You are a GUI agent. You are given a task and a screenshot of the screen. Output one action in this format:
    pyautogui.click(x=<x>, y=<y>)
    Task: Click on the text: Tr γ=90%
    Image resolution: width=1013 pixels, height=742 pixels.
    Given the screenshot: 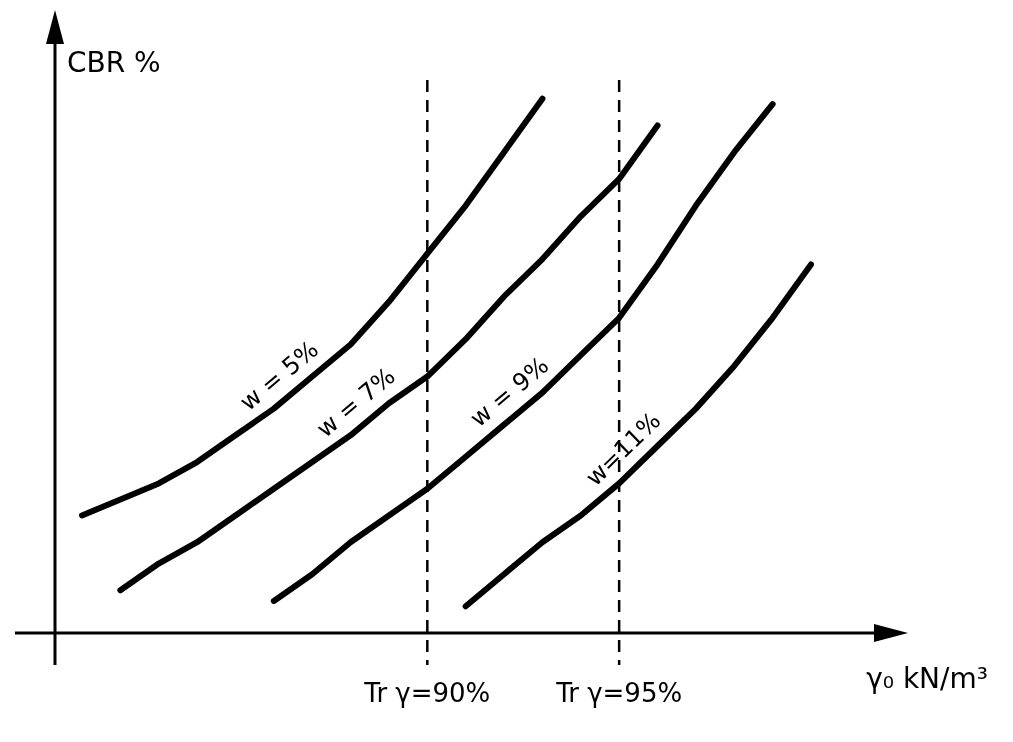 What is the action you would take?
    pyautogui.click(x=427, y=692)
    